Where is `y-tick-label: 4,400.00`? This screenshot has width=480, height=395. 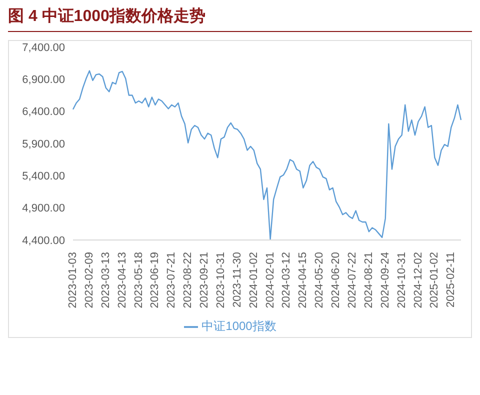
y-tick-label: 4,400.00 is located at coordinates (43, 240).